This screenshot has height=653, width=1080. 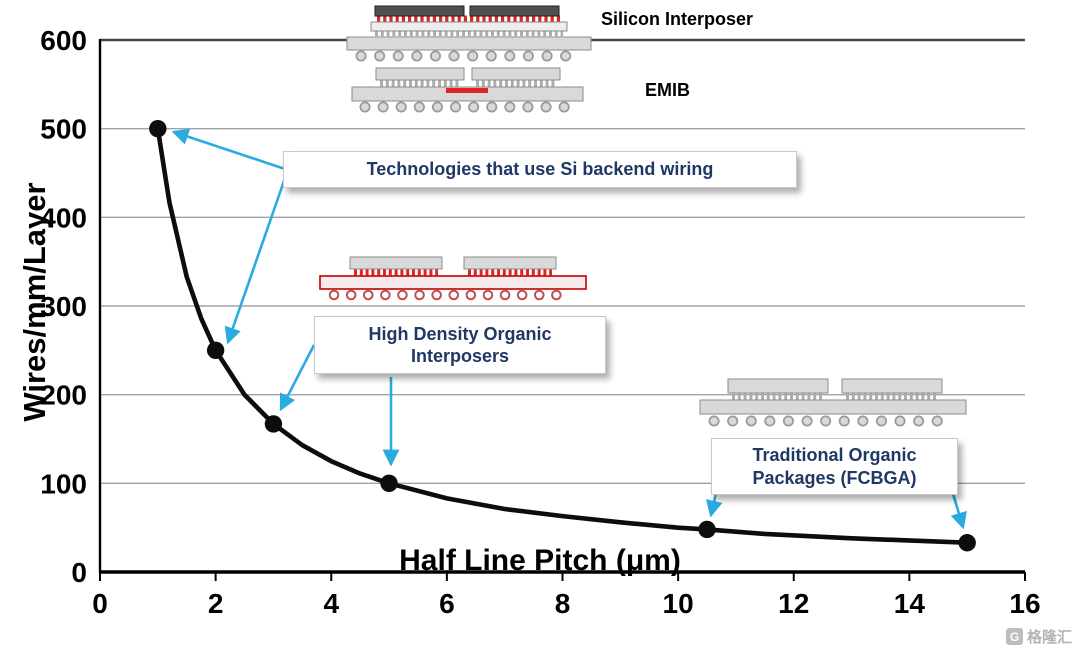 What do you see at coordinates (910, 603) in the screenshot?
I see `x-tick-label: 14` at bounding box center [910, 603].